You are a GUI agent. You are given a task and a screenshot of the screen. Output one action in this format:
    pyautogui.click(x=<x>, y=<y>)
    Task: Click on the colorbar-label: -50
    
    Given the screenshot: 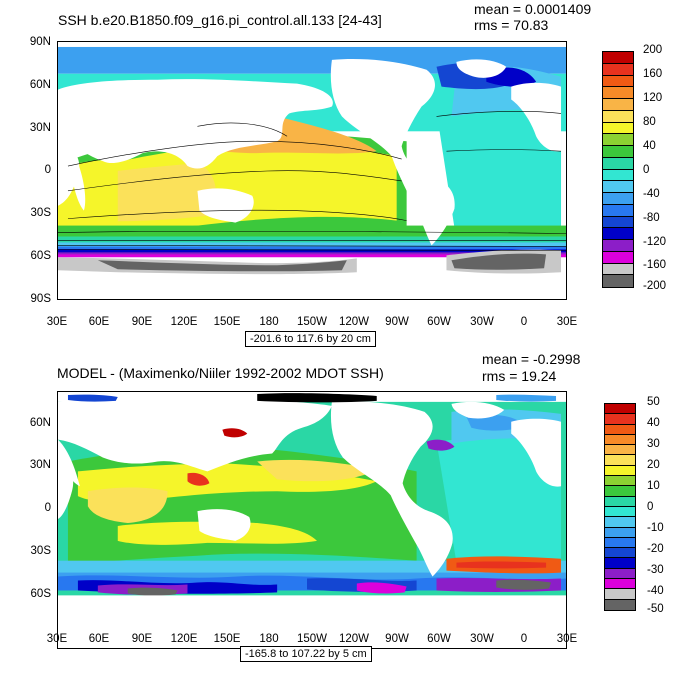 What is the action you would take?
    pyautogui.click(x=655, y=609)
    